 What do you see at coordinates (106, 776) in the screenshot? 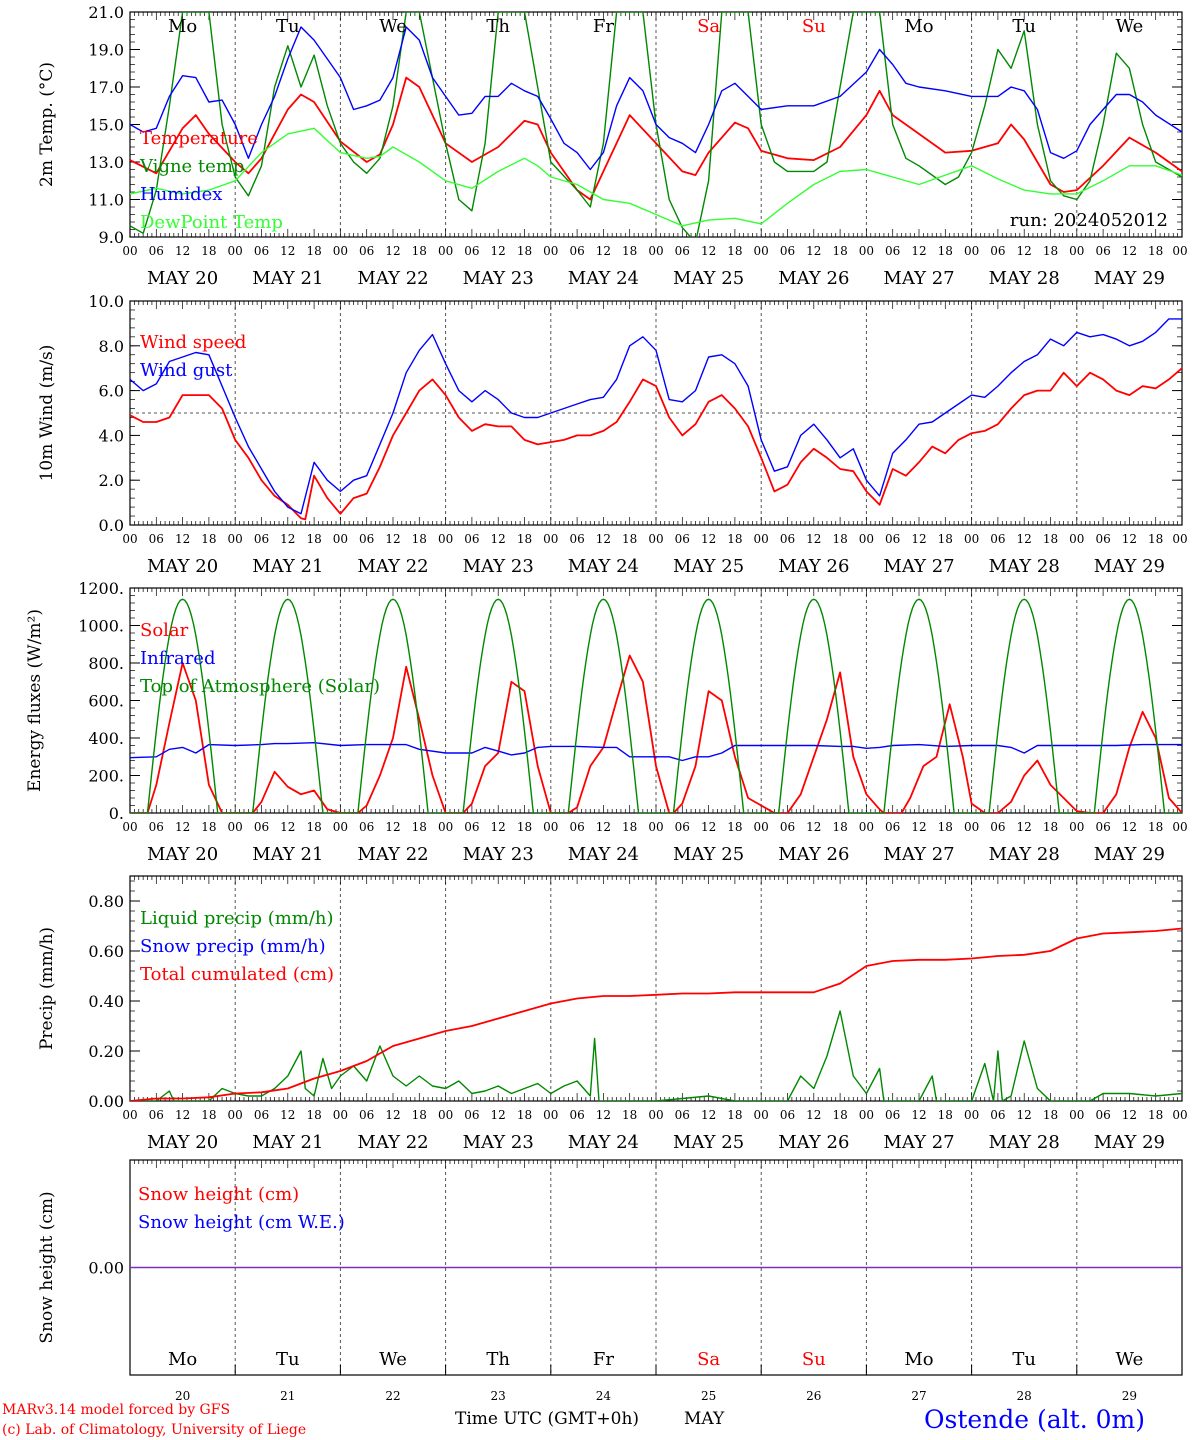
I see `y-tick-label: 200.` at bounding box center [106, 776].